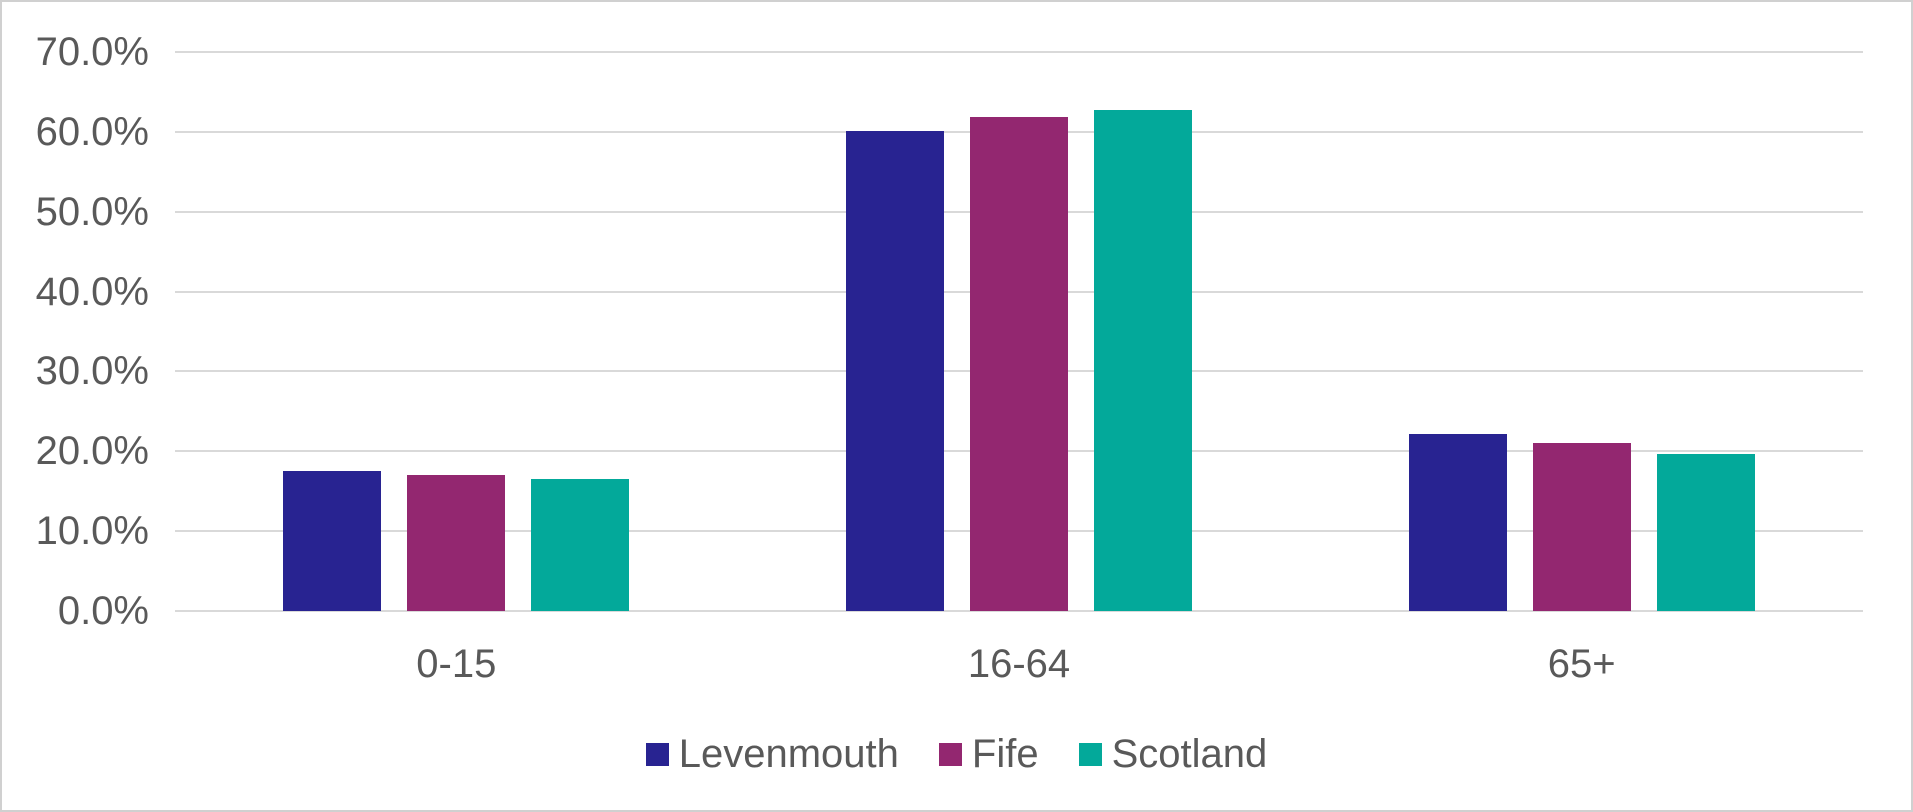 The width and height of the screenshot is (1913, 812). What do you see at coordinates (1189, 754) in the screenshot?
I see `legend-label: Scotland` at bounding box center [1189, 754].